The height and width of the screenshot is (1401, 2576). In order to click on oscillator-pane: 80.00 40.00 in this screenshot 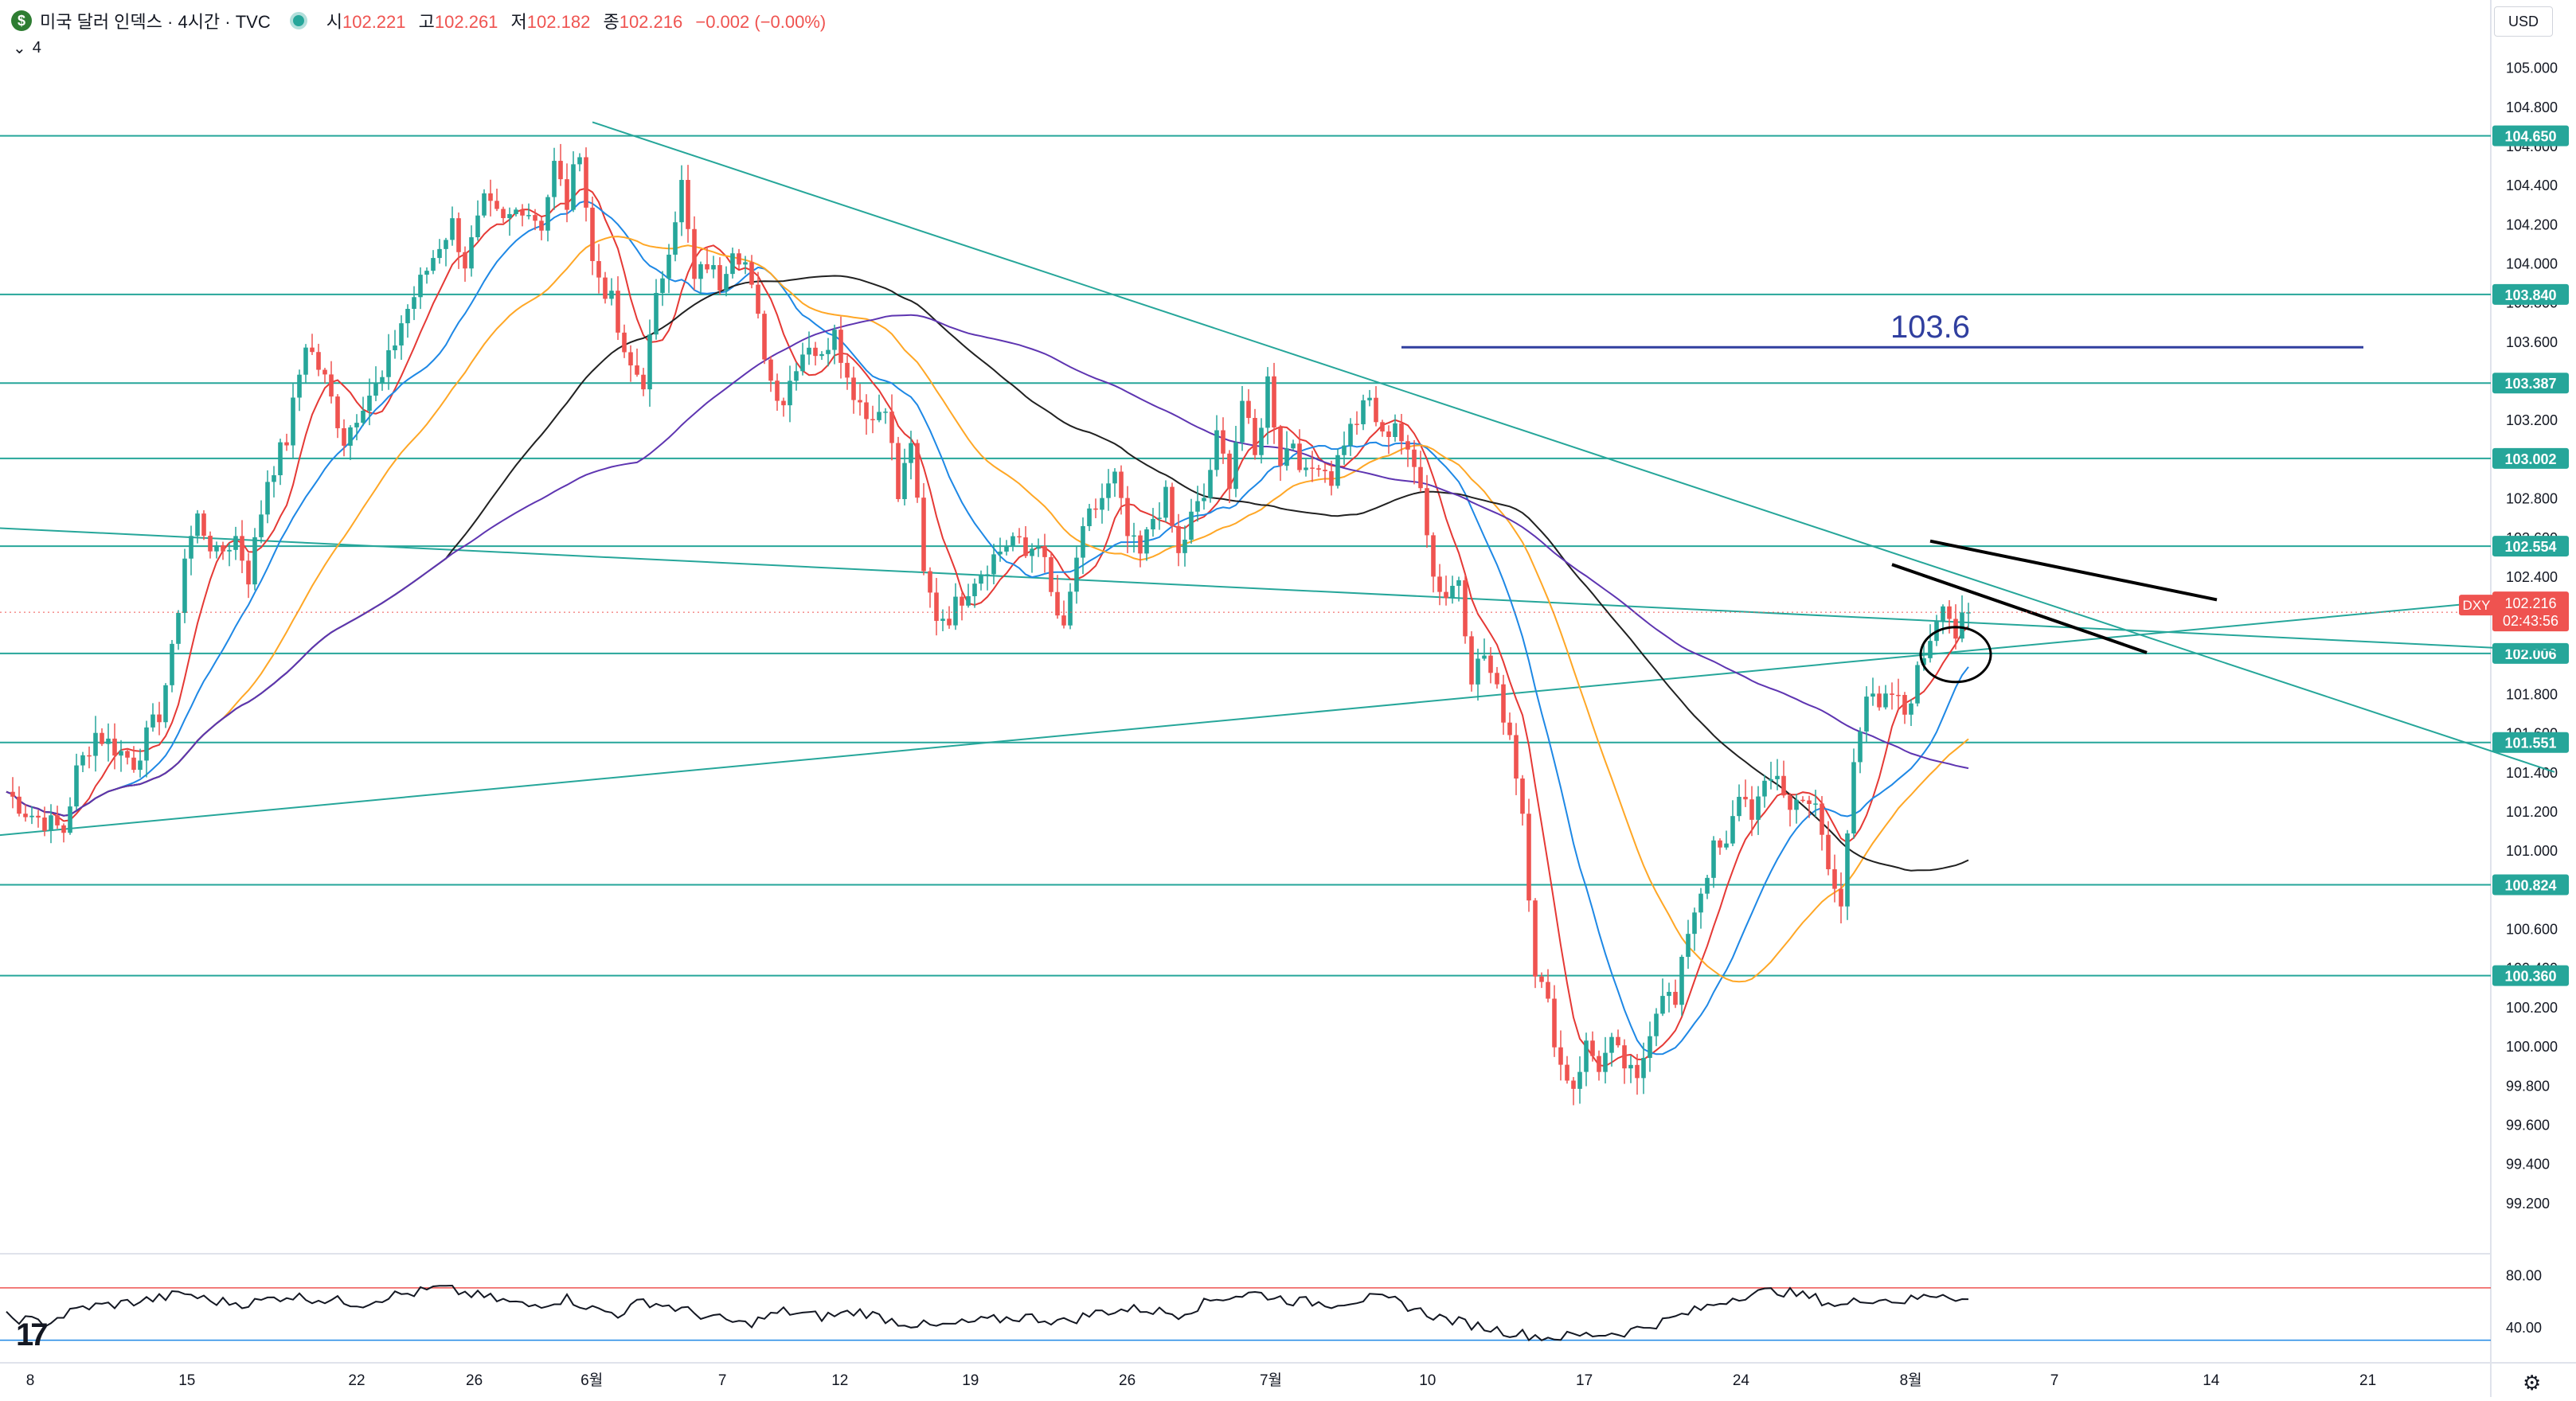, I will do `click(1271, 1304)`.